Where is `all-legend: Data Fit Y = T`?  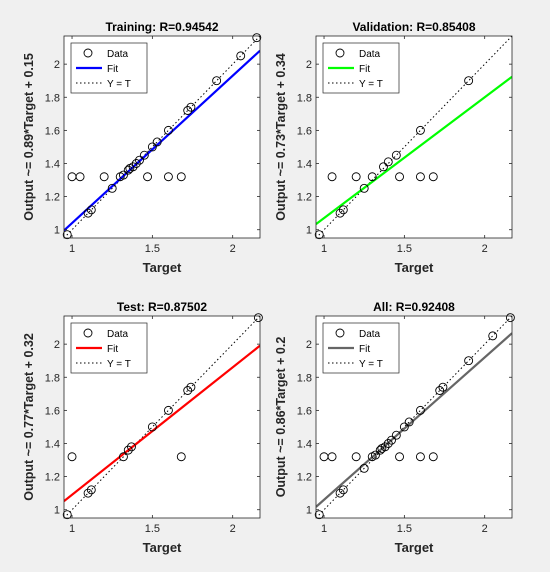
all-legend: Data Fit Y = T is located at coordinates (361, 348).